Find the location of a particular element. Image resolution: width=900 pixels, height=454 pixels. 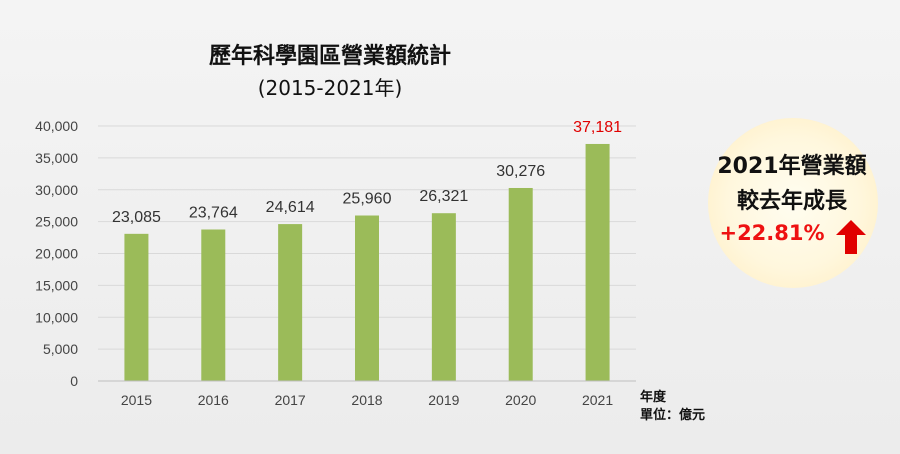

data-label: 25,960 is located at coordinates (367, 199).